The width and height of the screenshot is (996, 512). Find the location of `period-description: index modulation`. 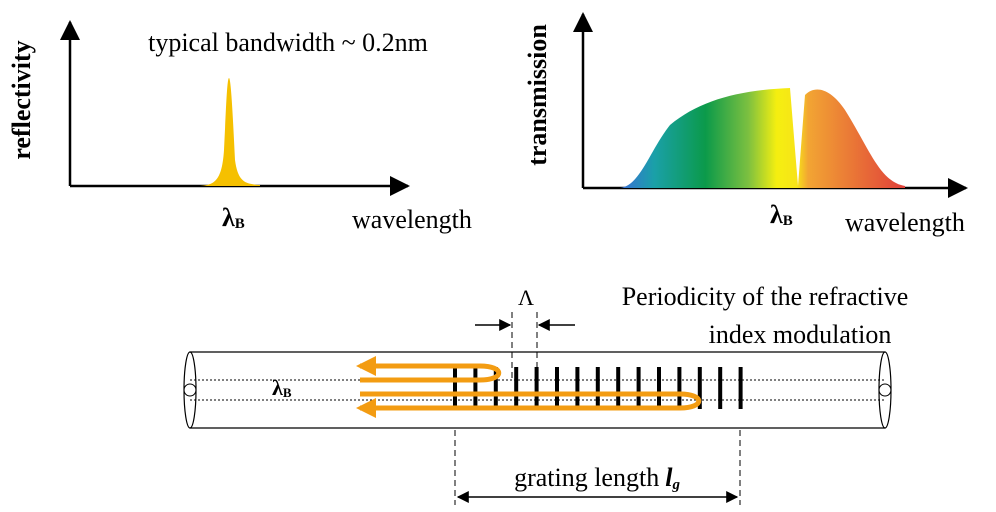

period-description: index modulation is located at coordinates (800, 334).